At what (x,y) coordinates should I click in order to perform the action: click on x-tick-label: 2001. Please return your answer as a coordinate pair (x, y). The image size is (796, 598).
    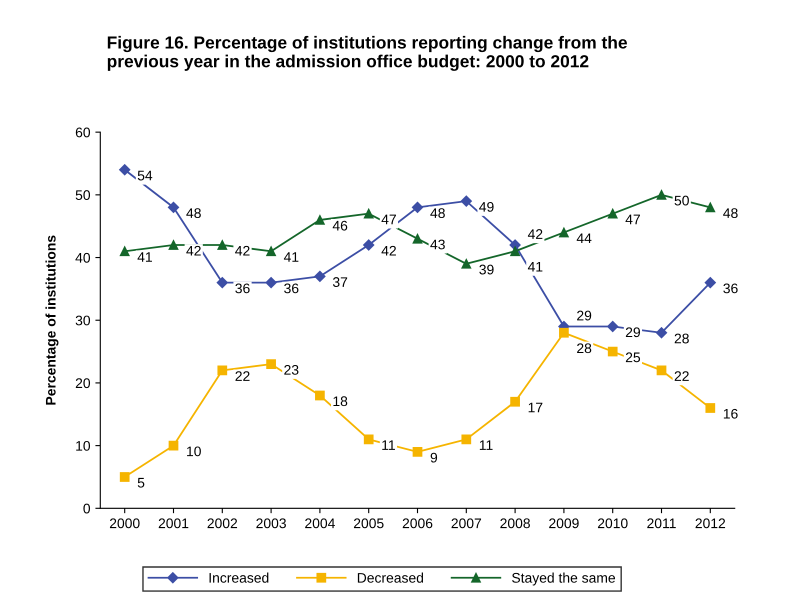
    Looking at the image, I should click on (173, 523).